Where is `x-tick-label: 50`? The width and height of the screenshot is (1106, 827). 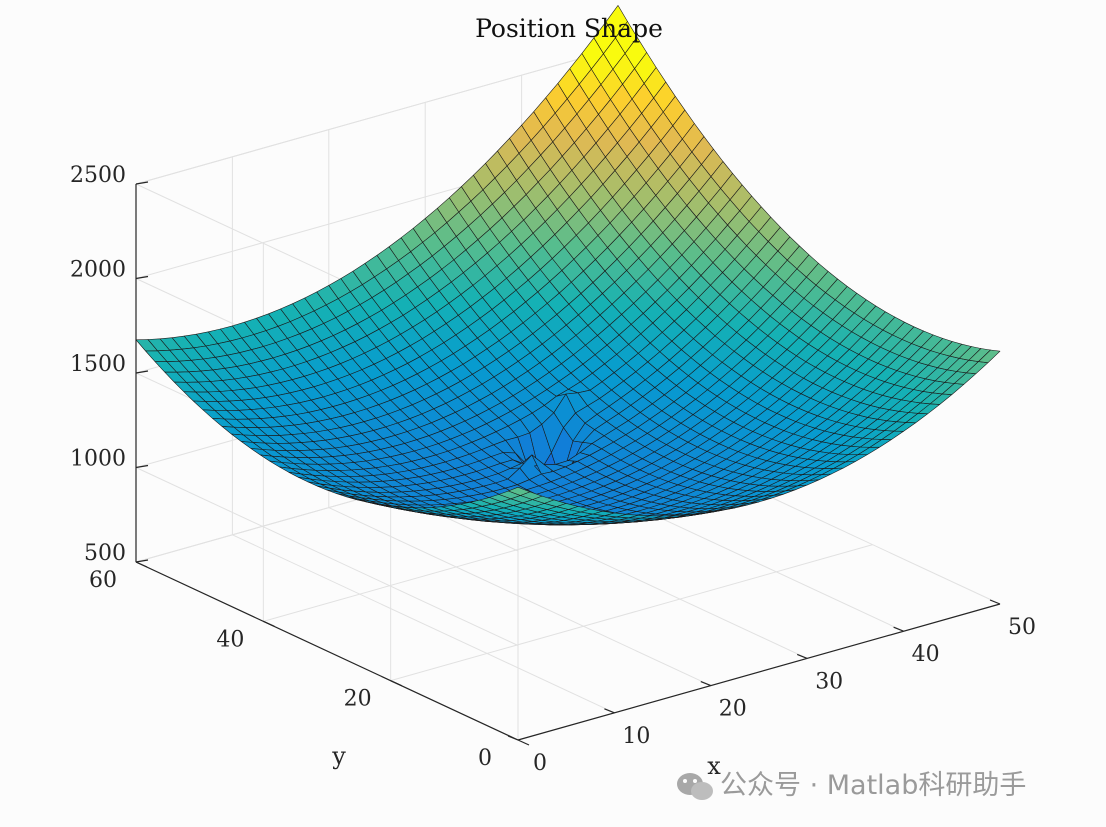
x-tick-label: 50 is located at coordinates (1022, 627).